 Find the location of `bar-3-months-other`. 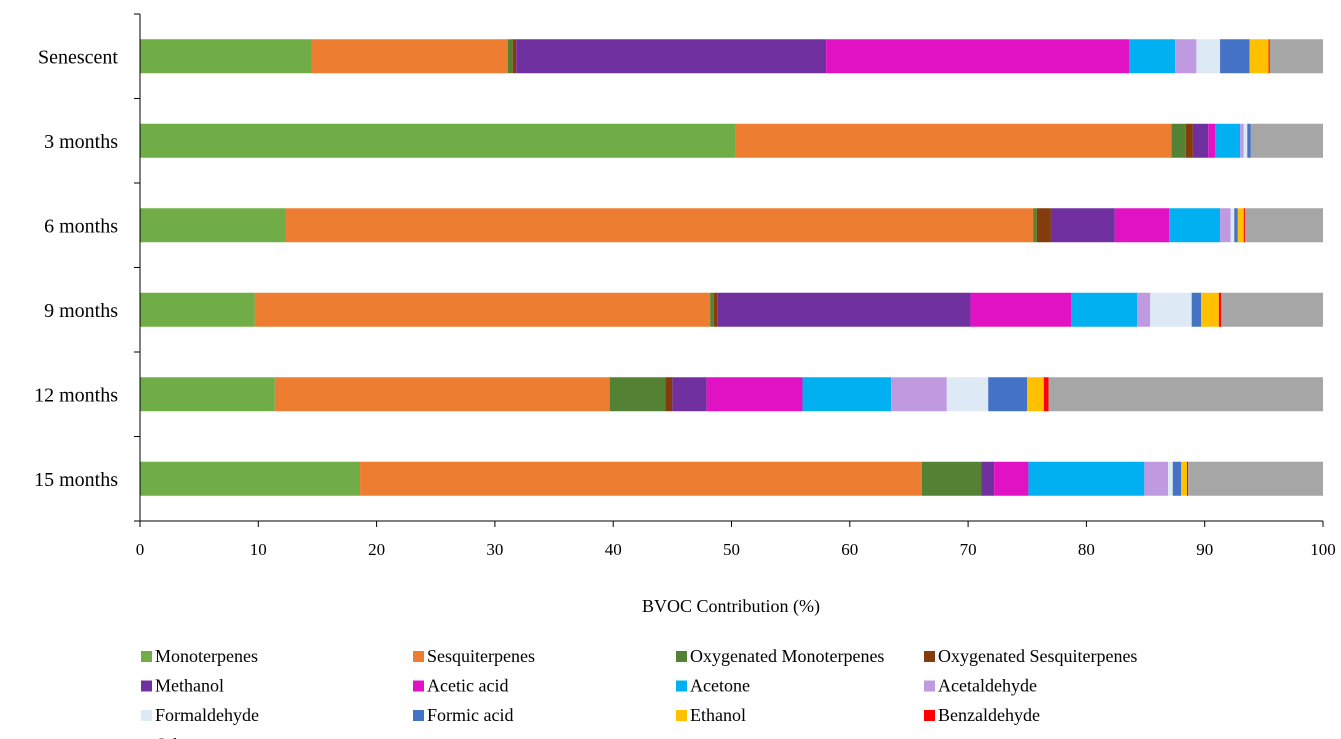

bar-3-months-other is located at coordinates (1286, 140).